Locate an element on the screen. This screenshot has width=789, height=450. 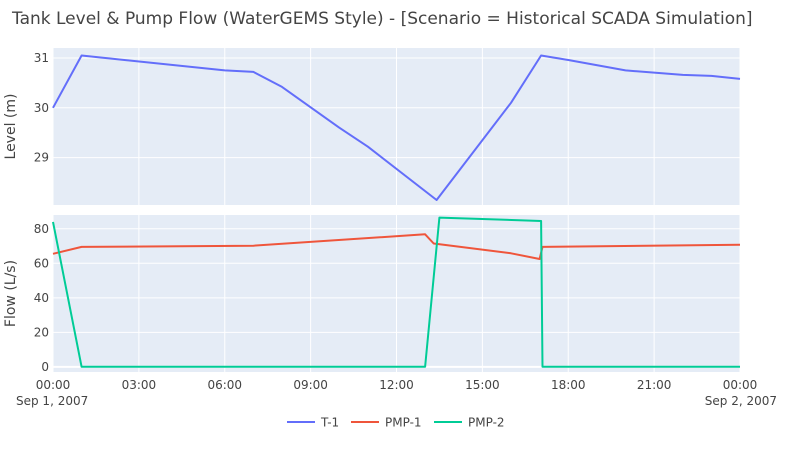
legend-label-pmp2: PMP-2 is located at coordinates (486, 423).